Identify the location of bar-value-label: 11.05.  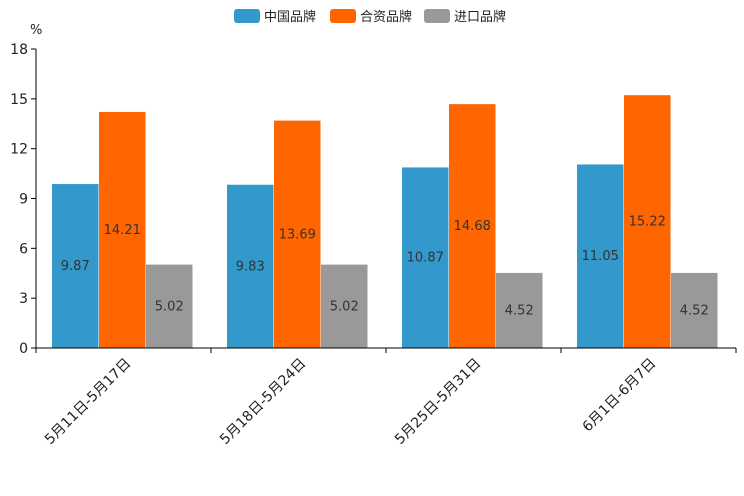
(600, 256).